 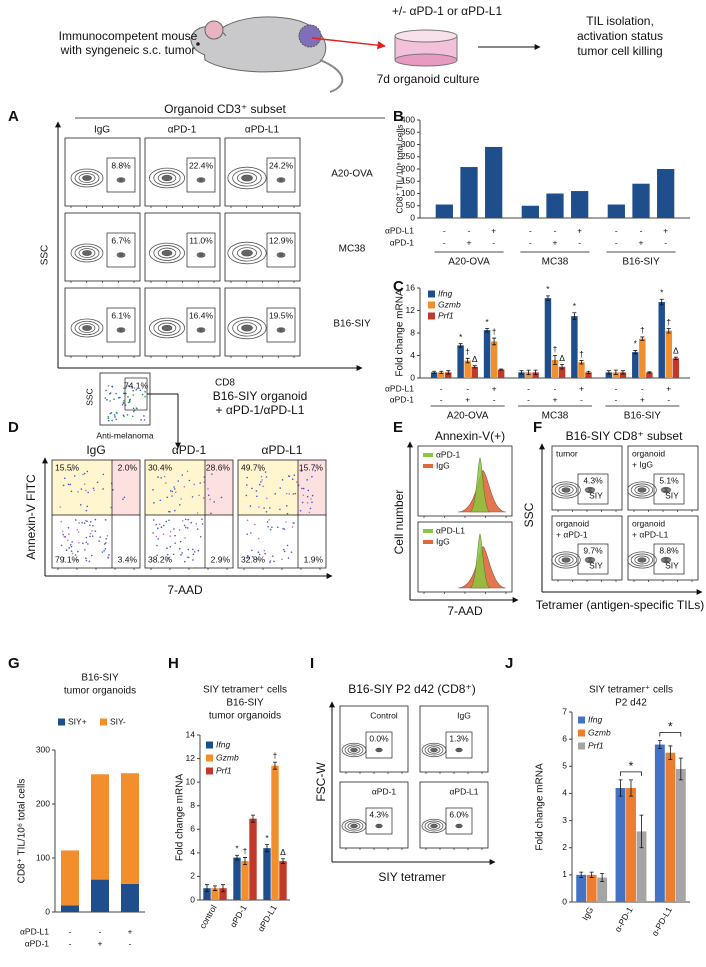 I want to click on quadrant-percent: 1.9%, so click(x=314, y=559).